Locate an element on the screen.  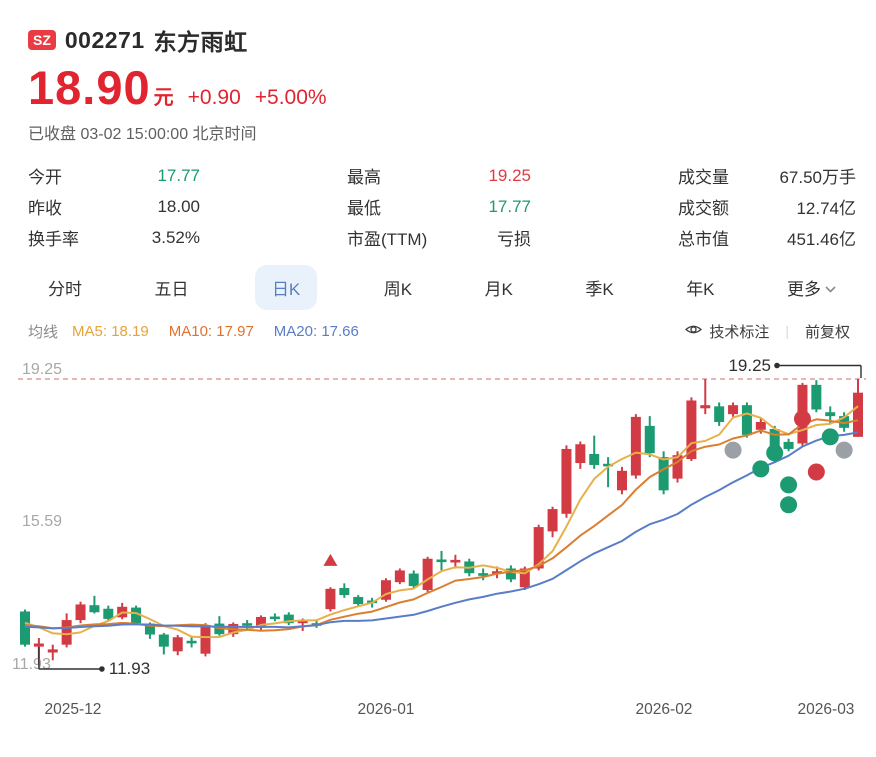
stat-row: 总市值 451.46亿 is located at coordinates (767, 237).